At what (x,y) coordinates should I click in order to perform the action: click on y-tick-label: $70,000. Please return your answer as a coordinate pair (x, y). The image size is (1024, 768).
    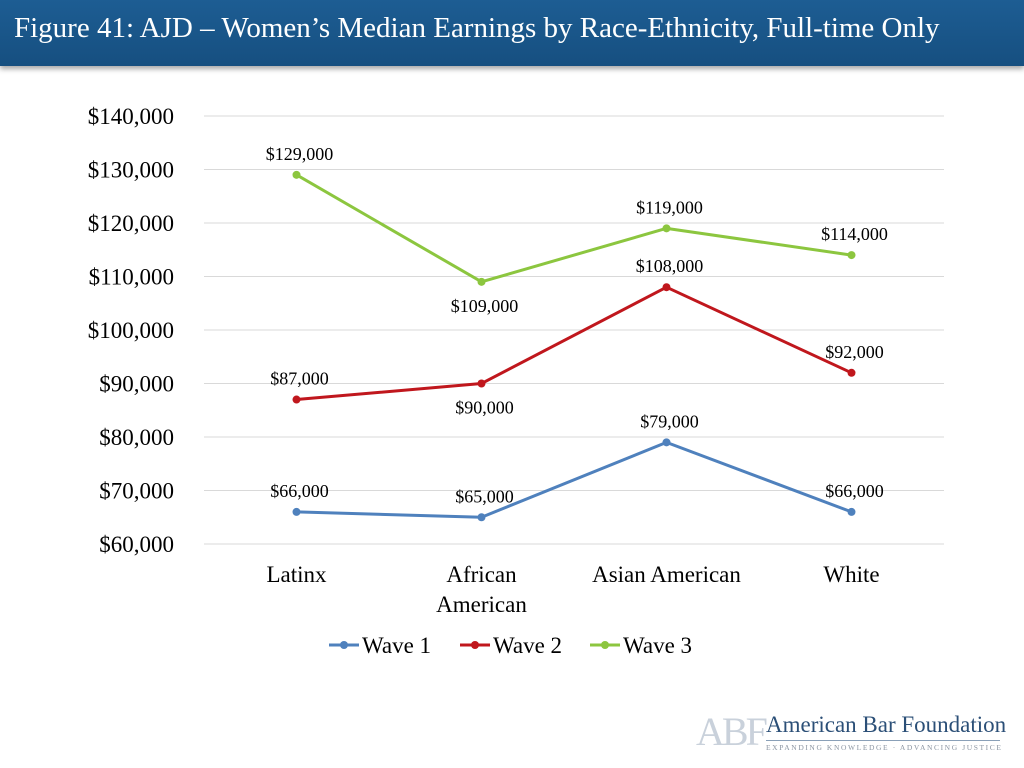
    Looking at the image, I should click on (136, 491).